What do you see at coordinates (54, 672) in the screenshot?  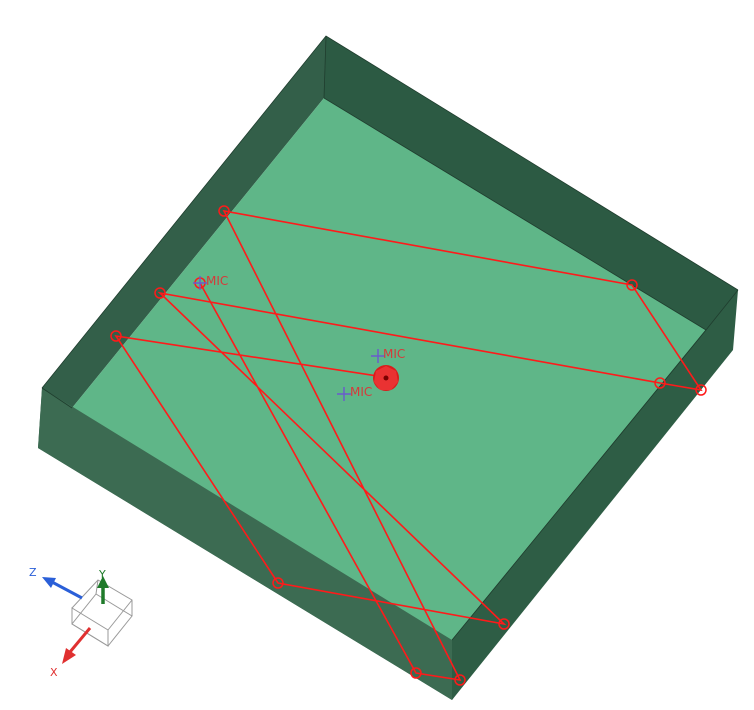 I see `x-axis-label: X` at bounding box center [54, 672].